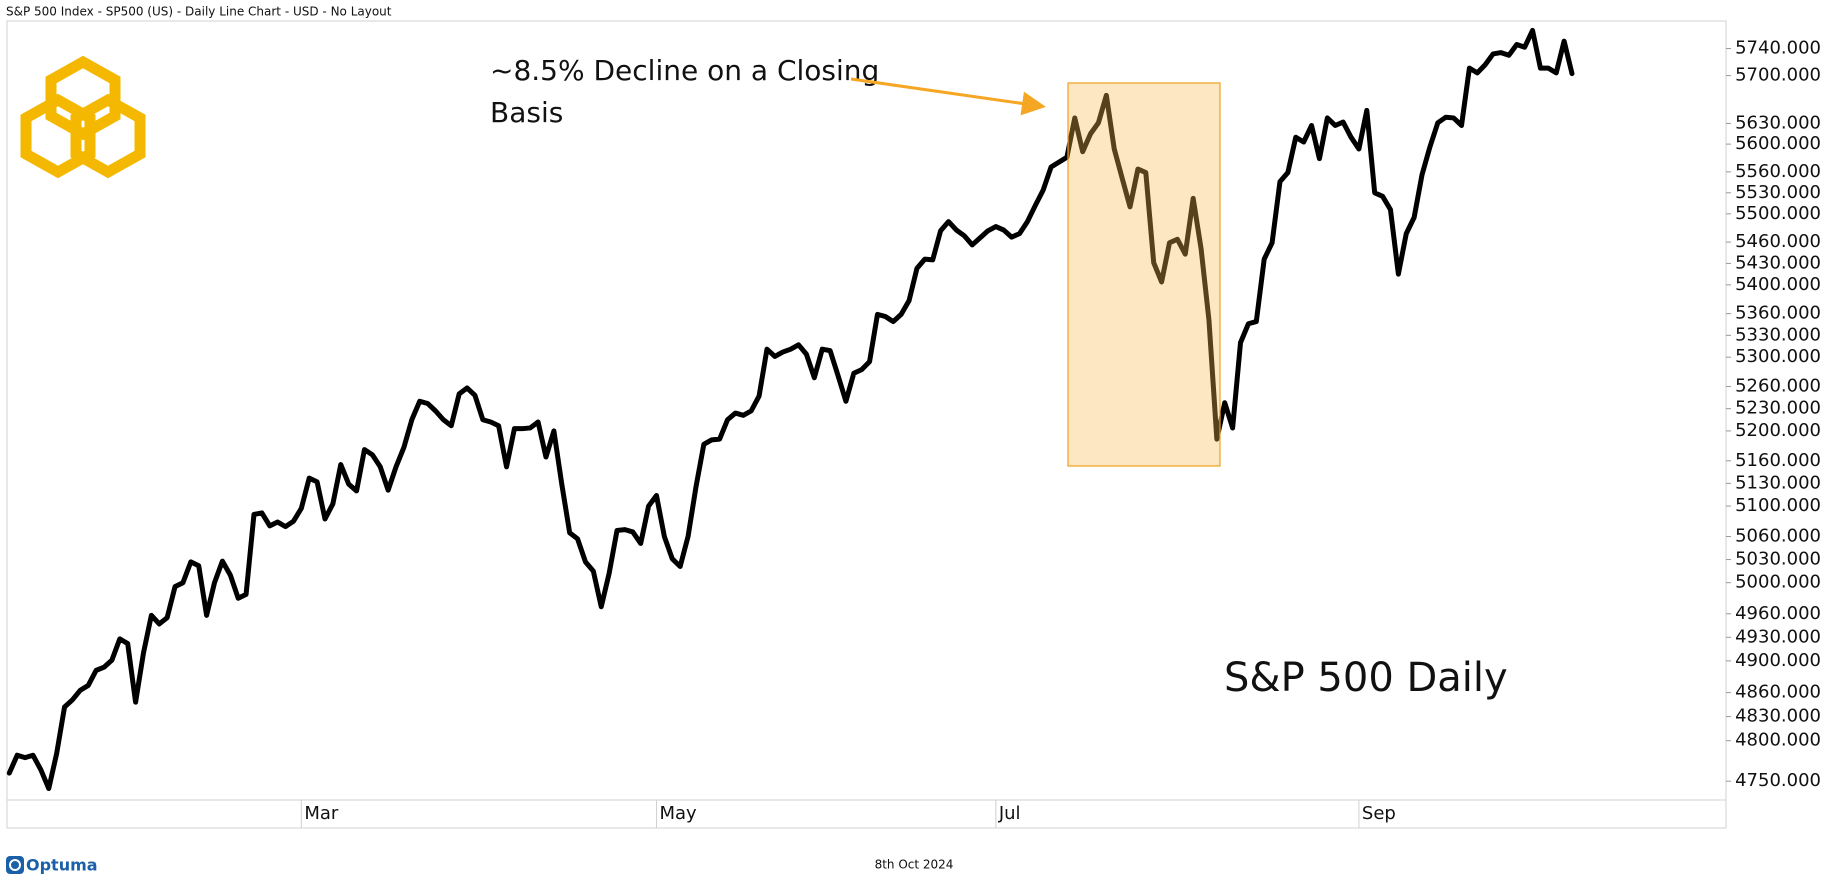 Image resolution: width=1828 pixels, height=882 pixels. Describe the element at coordinates (1778, 262) in the screenshot. I see `y-tick-label: 5430.000` at that location.